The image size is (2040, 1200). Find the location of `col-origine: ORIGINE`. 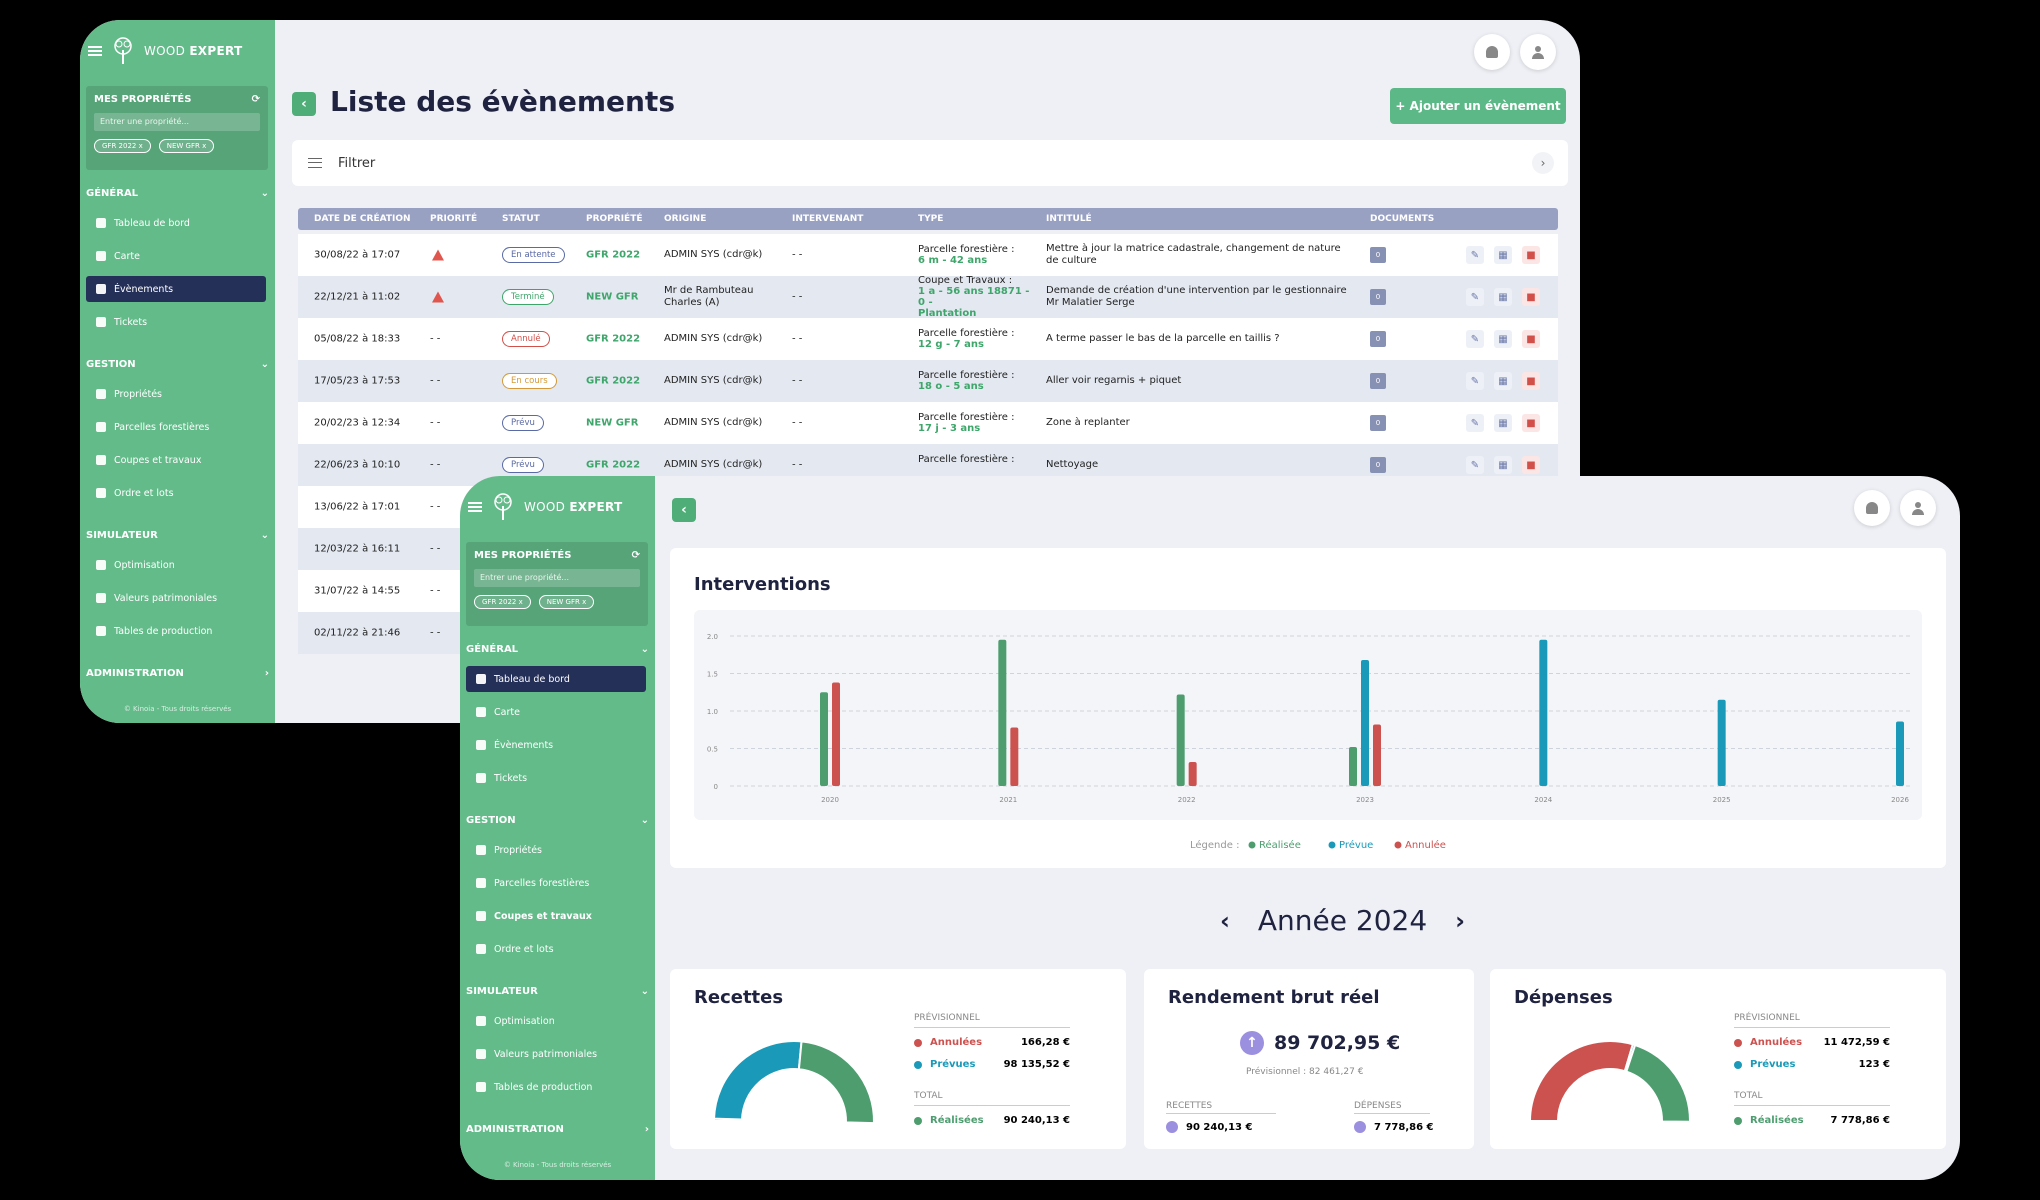

col-origine: ORIGINE is located at coordinates (685, 219).